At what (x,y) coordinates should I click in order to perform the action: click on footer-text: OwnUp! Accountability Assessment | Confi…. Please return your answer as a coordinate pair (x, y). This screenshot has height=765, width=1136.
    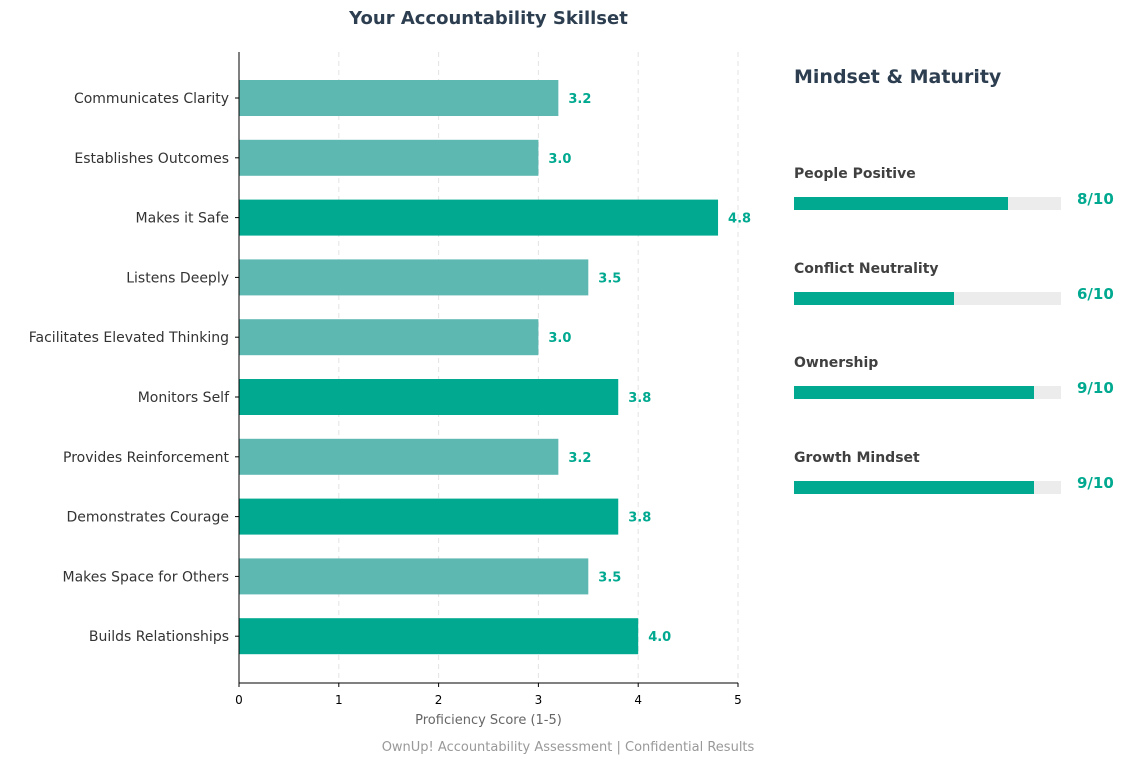
    Looking at the image, I should click on (568, 747).